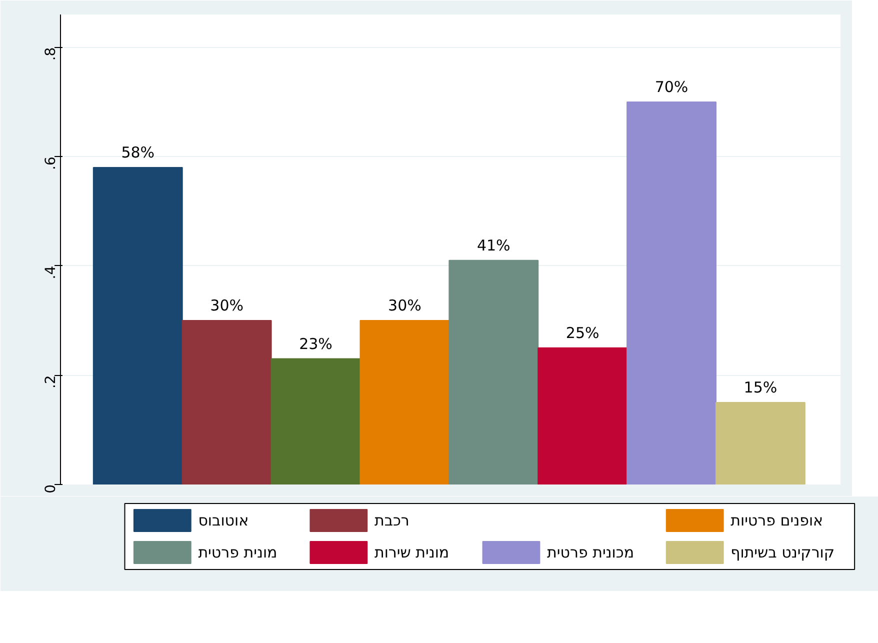 The width and height of the screenshot is (878, 643). I want to click on legend-label: מונית שירות, so click(412, 553).